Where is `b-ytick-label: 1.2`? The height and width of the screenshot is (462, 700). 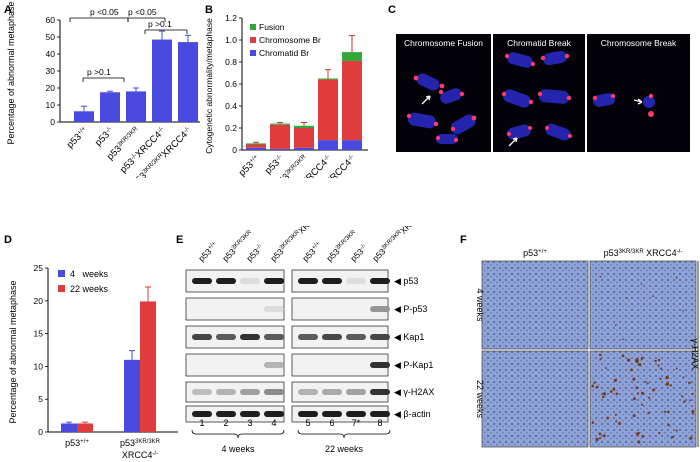 b-ytick-label: 1.2 is located at coordinates (231, 18).